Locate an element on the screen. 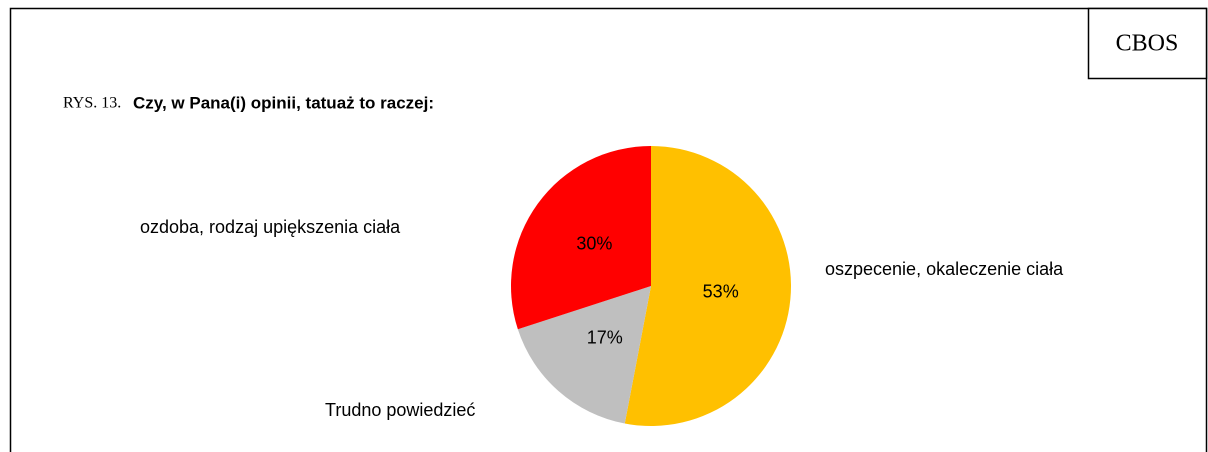 This screenshot has width=1208, height=452. value-label: 30% is located at coordinates (594, 244).